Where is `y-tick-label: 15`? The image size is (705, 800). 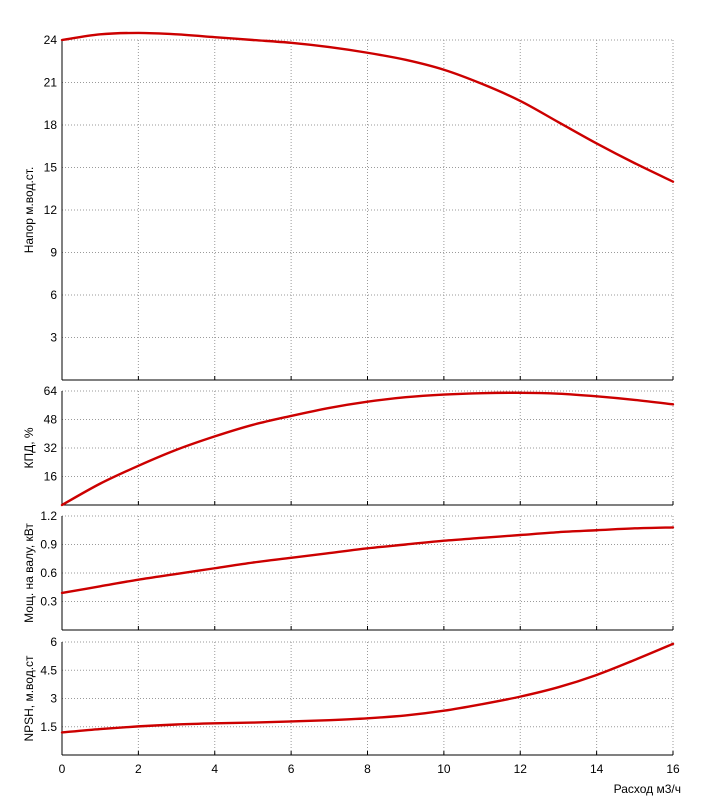
y-tick-label: 15 is located at coordinates (51, 168).